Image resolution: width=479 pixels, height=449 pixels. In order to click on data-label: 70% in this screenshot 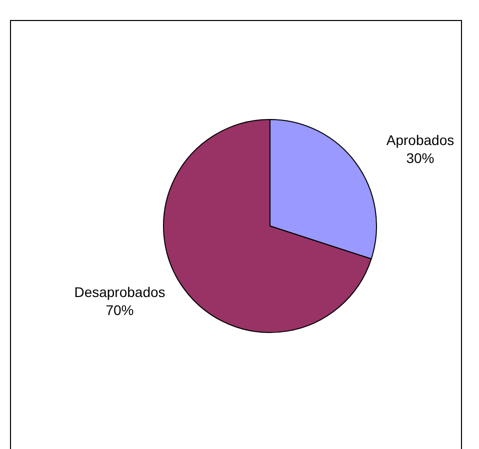, I will do `click(120, 310)`.